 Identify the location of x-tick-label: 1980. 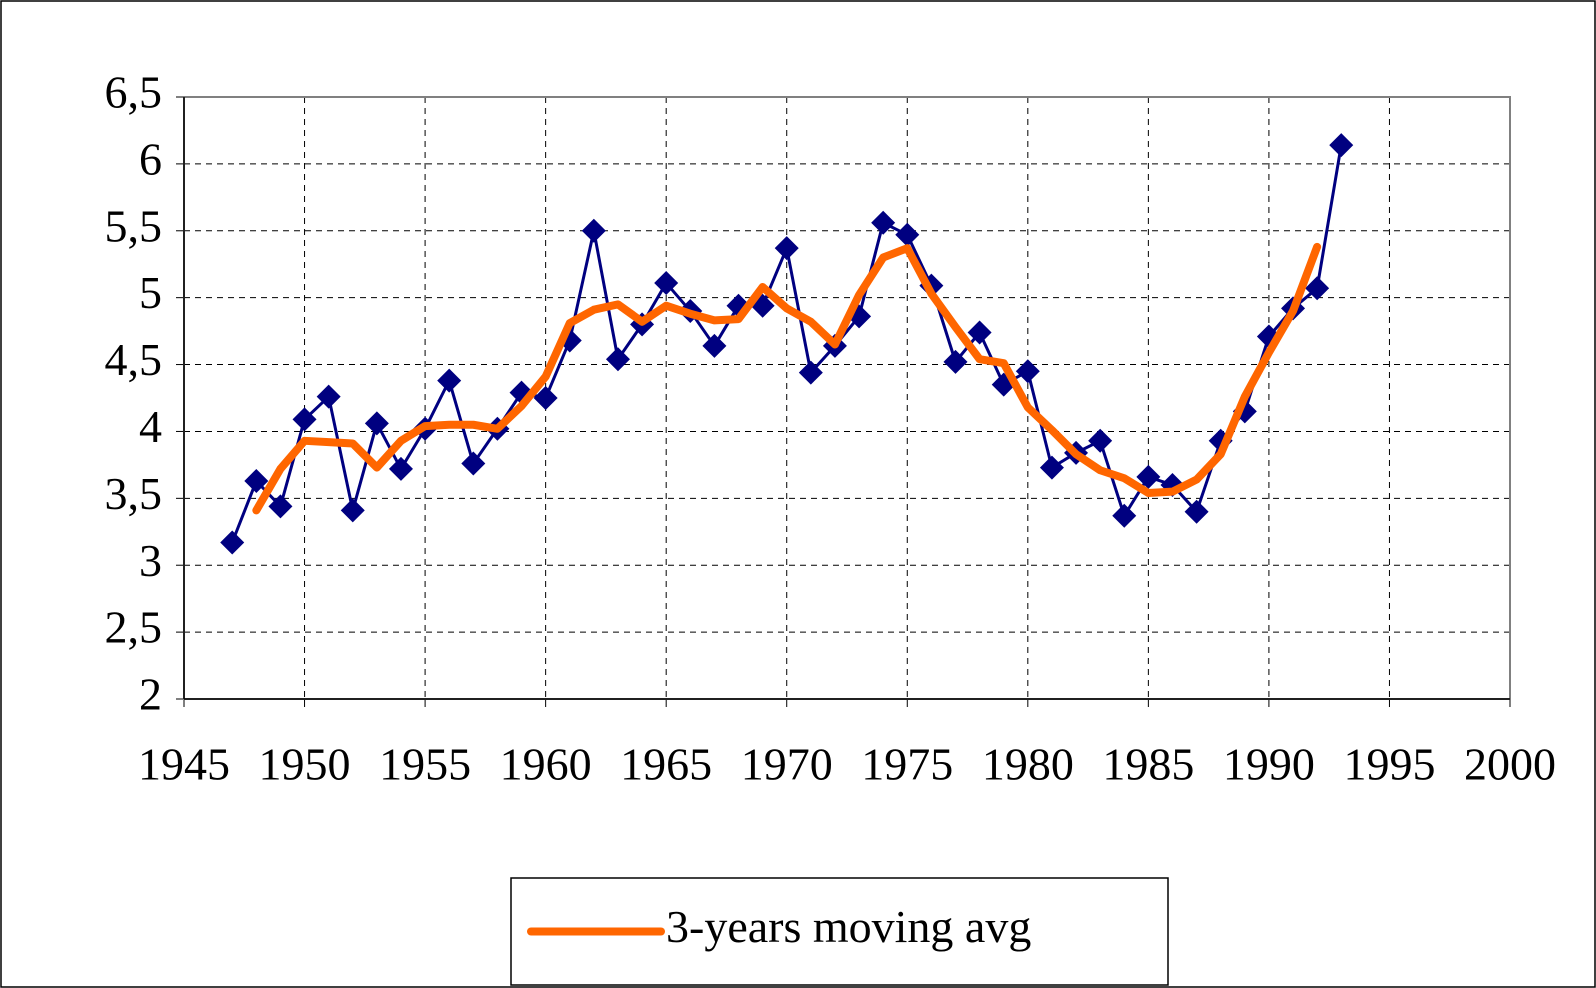
(1028, 764).